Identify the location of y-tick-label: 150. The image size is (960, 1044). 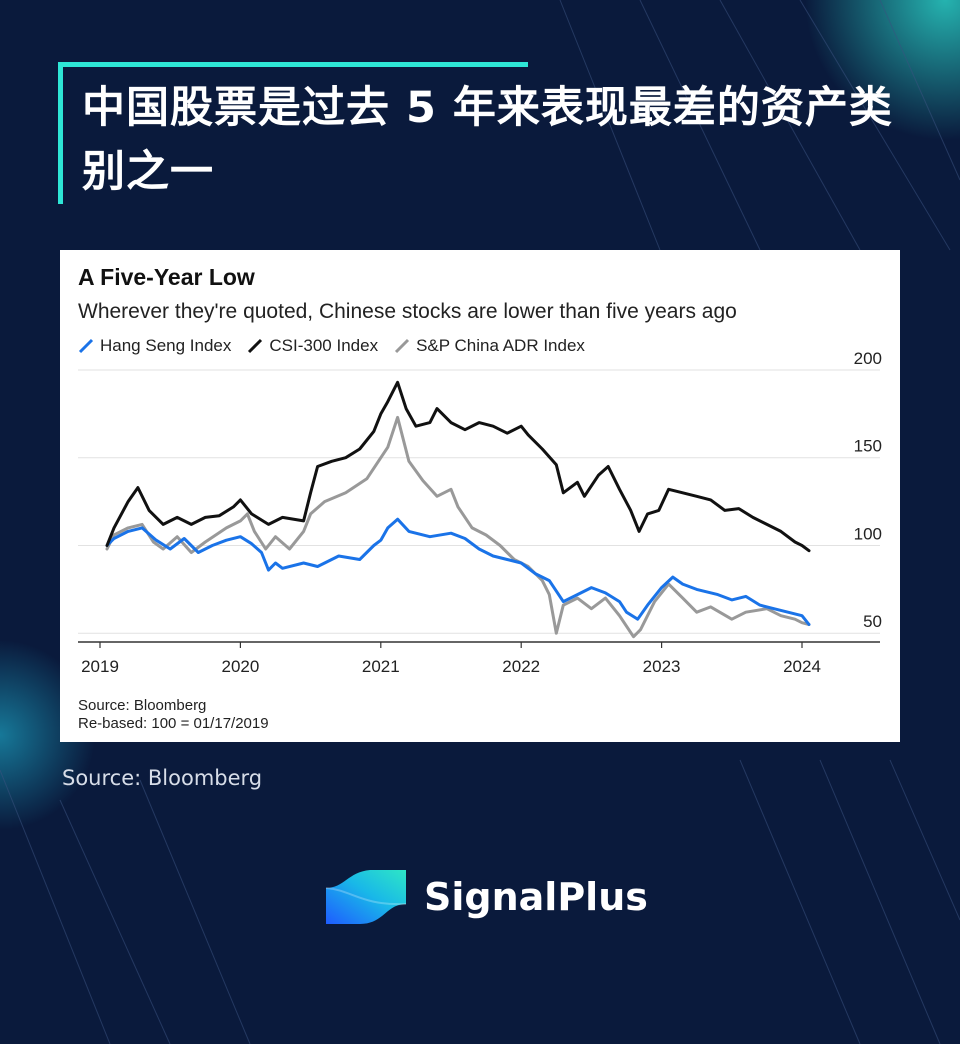
(868, 446).